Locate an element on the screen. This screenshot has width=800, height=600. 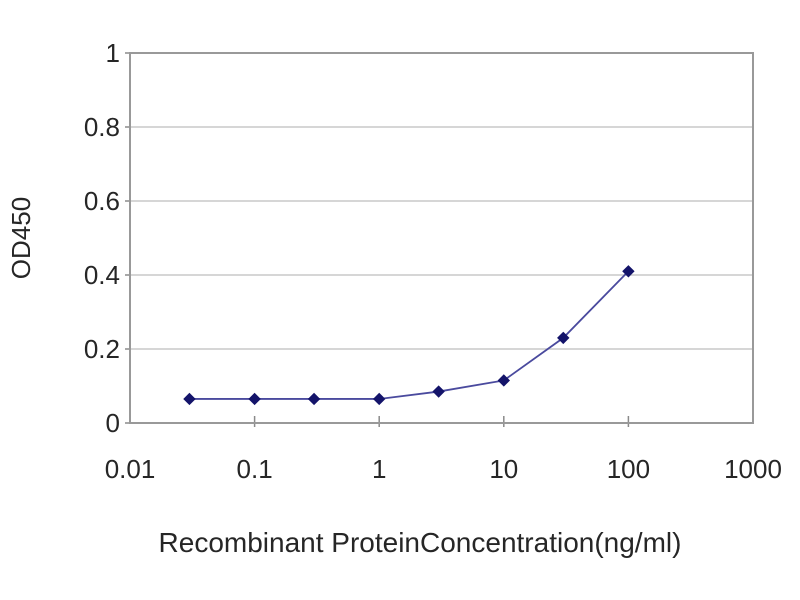
series-markers is located at coordinates (409, 335).